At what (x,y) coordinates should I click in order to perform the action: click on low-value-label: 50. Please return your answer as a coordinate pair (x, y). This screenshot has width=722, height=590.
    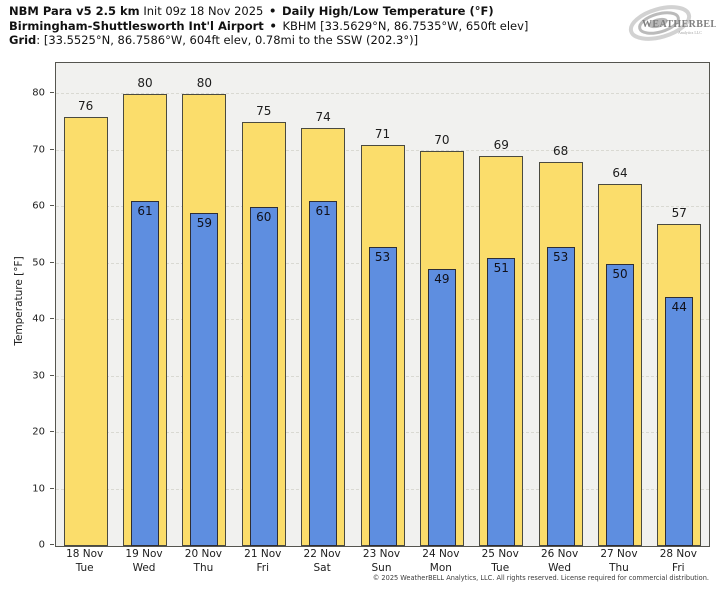
    Looking at the image, I should click on (620, 273).